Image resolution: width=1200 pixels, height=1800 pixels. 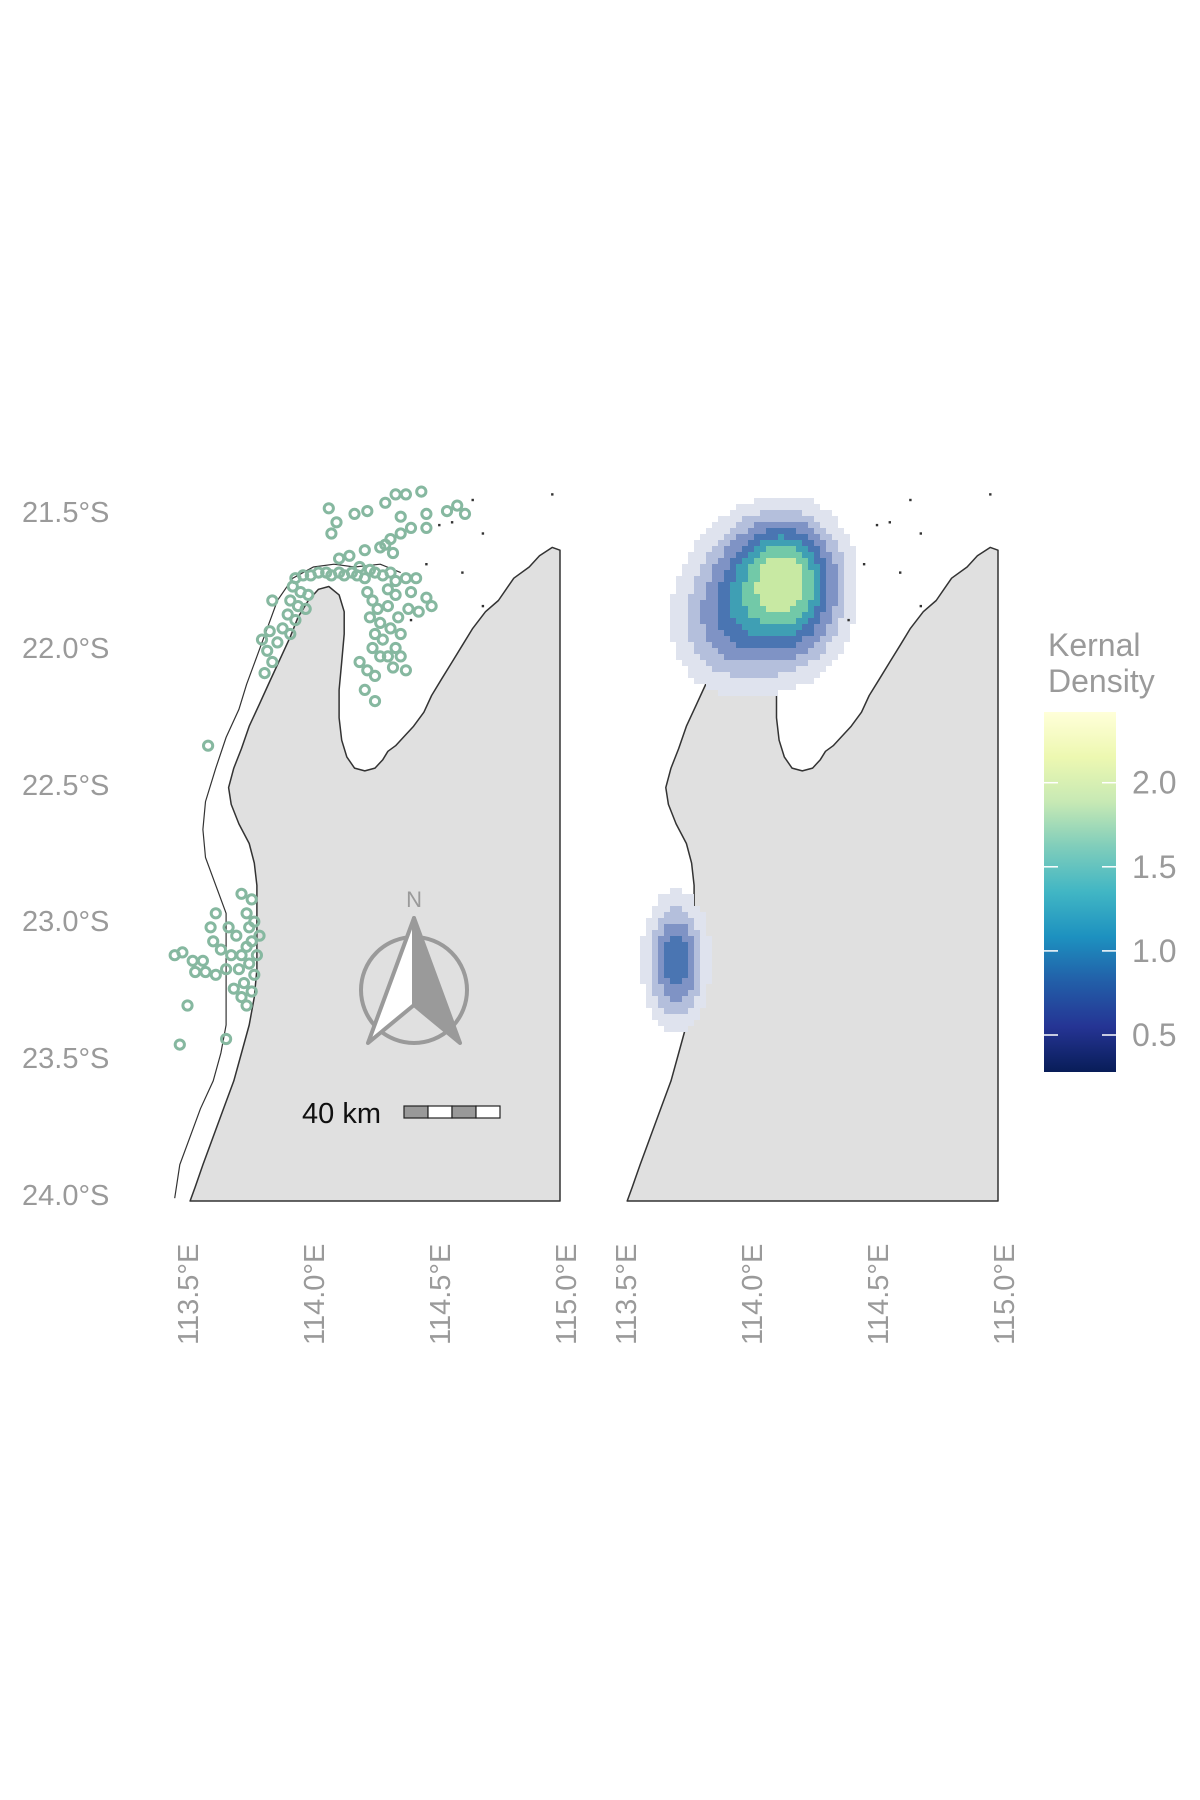 I want to click on north-label: N, so click(x=414, y=899).